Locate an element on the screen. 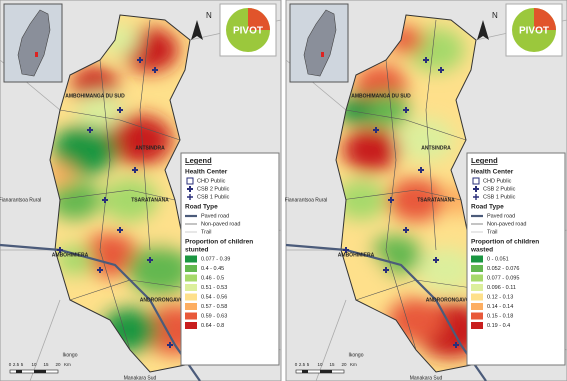 Image resolution: width=567 pixels, height=381 pixels. scale-label: 10 is located at coordinates (320, 364).